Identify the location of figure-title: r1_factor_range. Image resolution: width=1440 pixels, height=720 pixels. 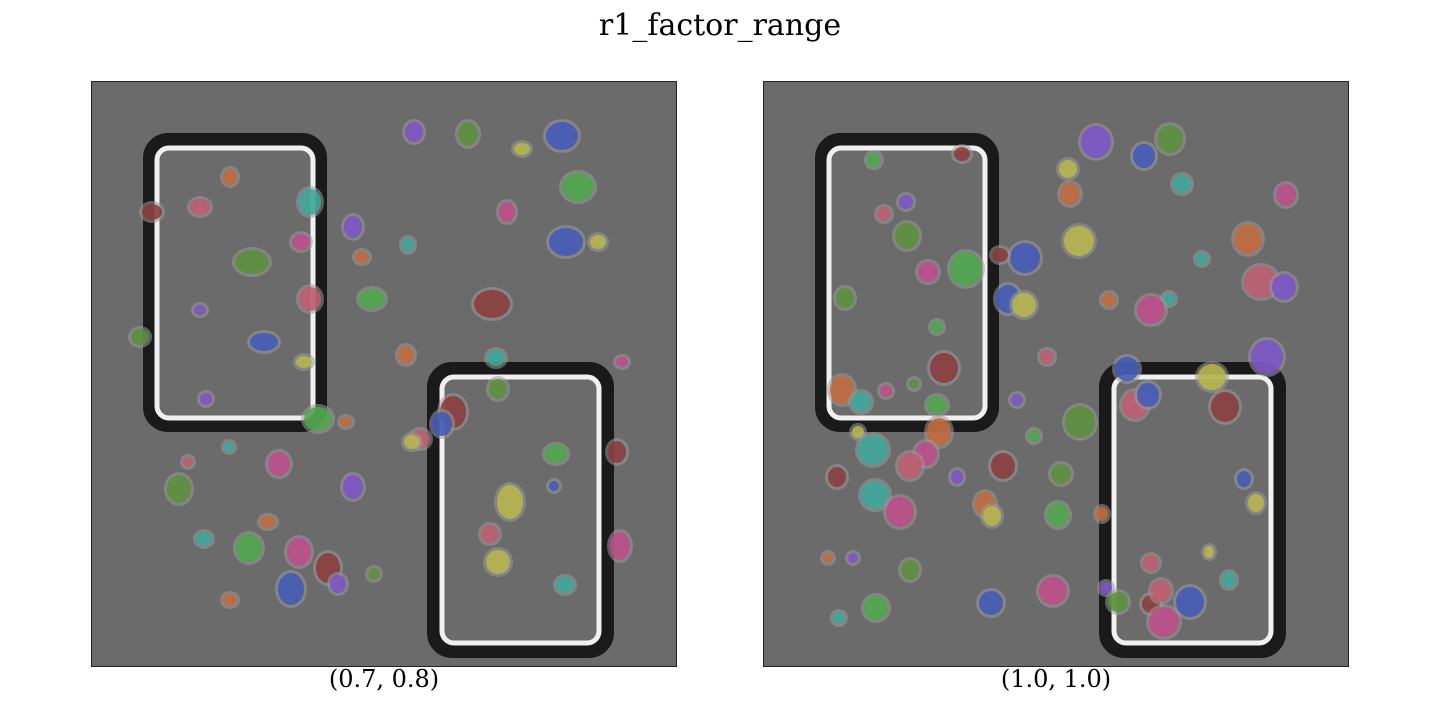
(720, 25).